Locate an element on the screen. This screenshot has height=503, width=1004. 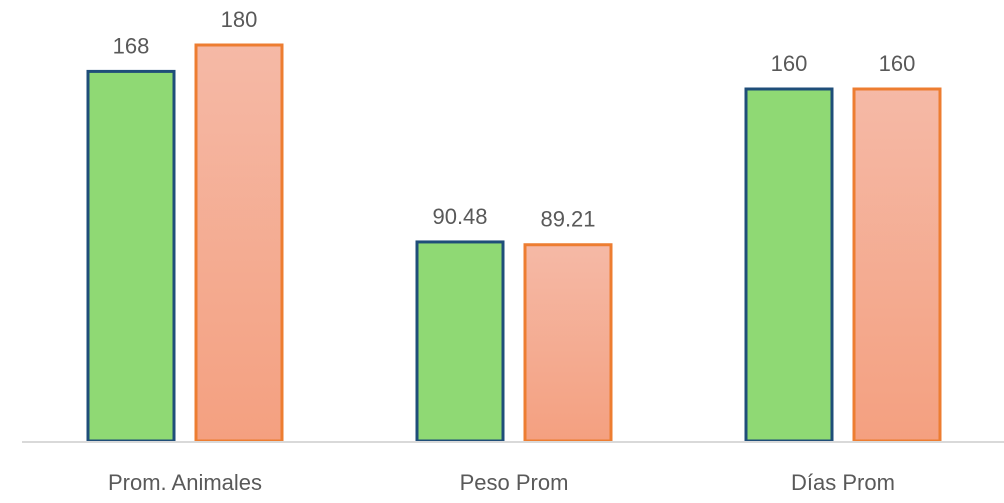
data-label-series-1-1: 89.21 is located at coordinates (567, 219).